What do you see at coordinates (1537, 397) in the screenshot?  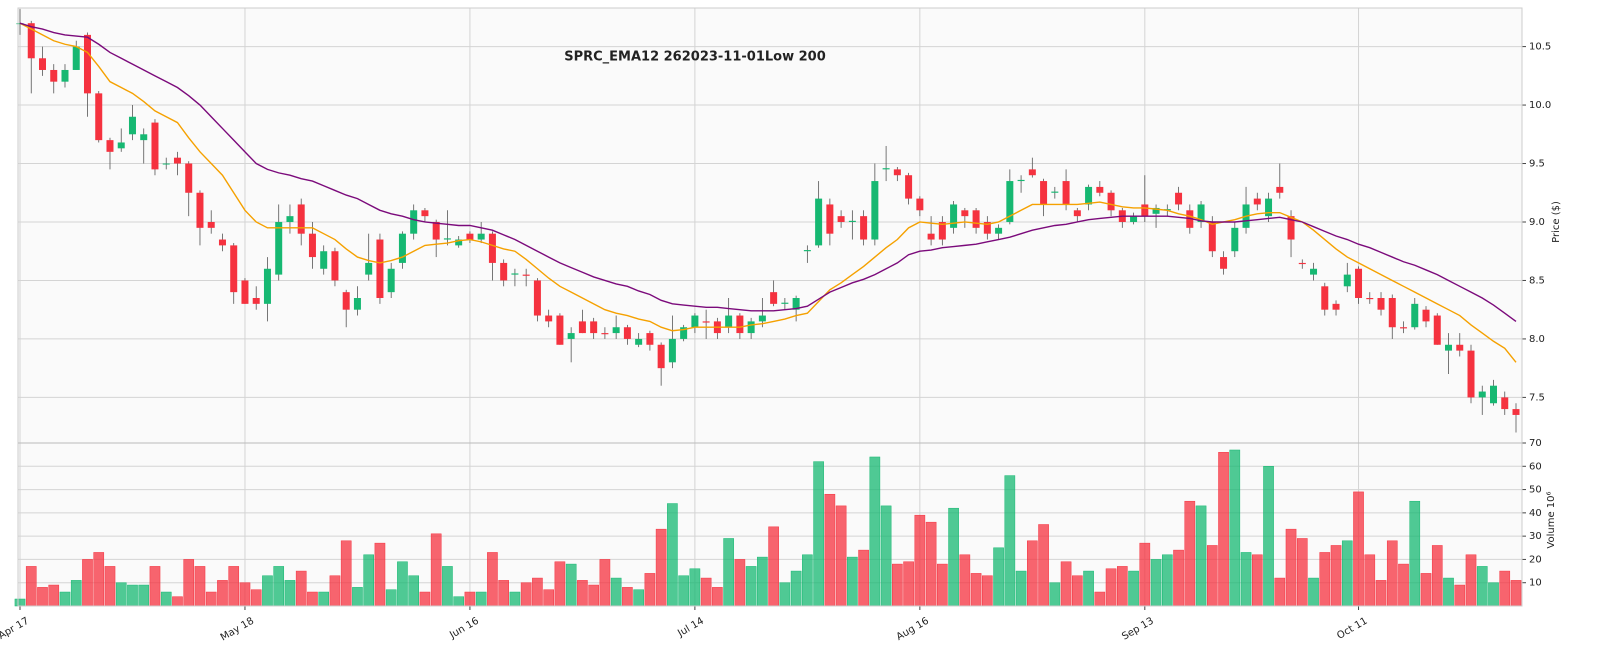 I see `y-tick-label: 7.5` at bounding box center [1537, 397].